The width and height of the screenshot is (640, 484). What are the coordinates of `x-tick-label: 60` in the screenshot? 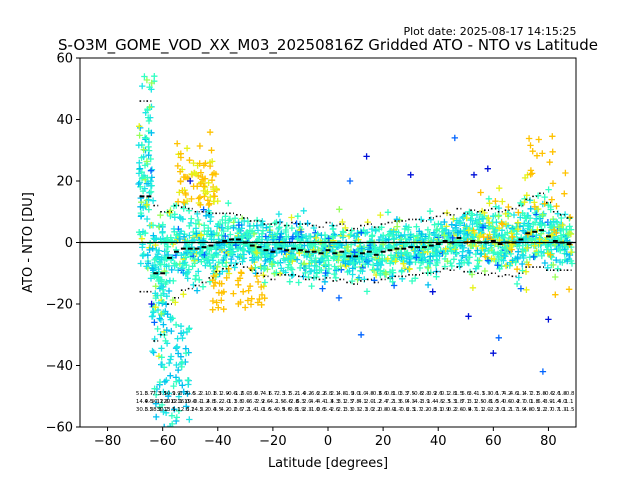 It's located at (493, 441).